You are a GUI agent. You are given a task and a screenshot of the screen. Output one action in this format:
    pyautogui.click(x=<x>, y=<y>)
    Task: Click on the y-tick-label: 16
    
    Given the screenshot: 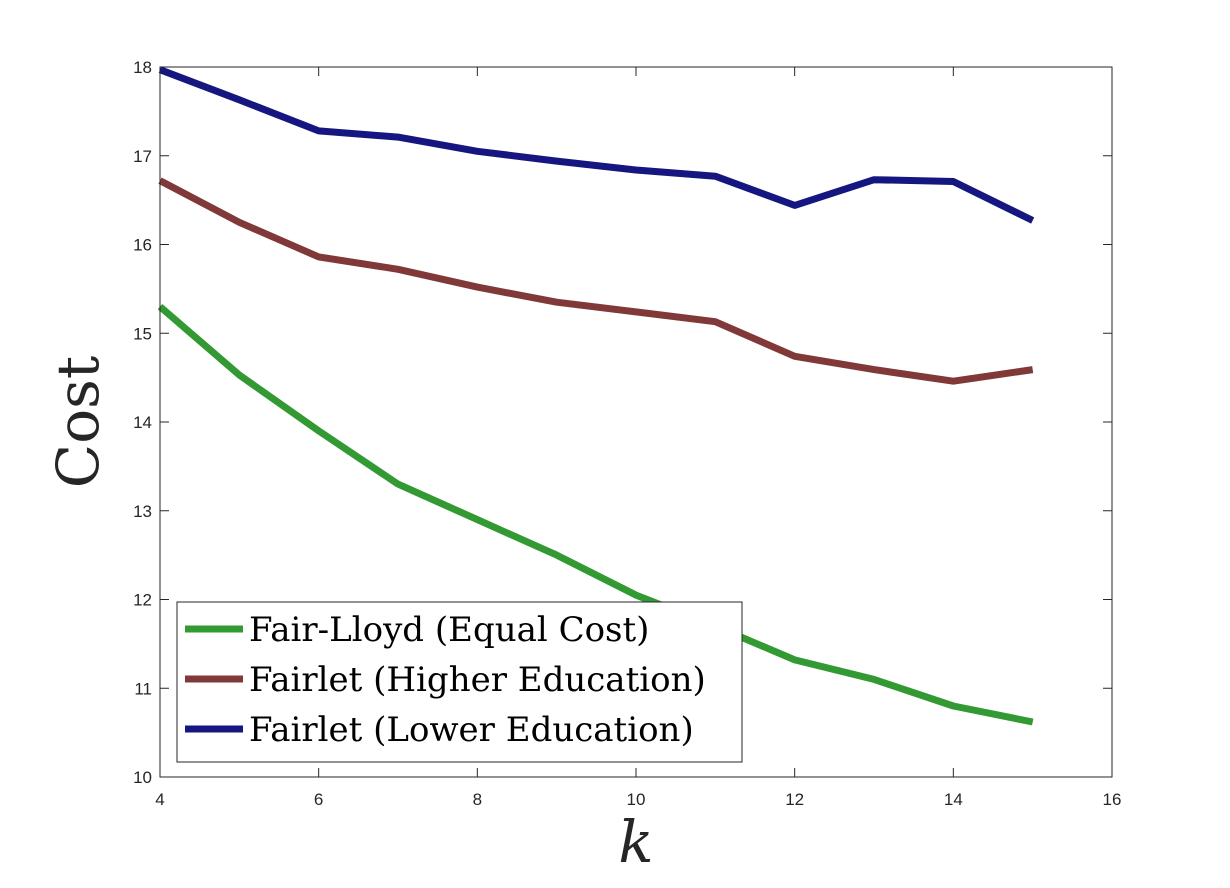 What is the action you would take?
    pyautogui.click(x=142, y=245)
    